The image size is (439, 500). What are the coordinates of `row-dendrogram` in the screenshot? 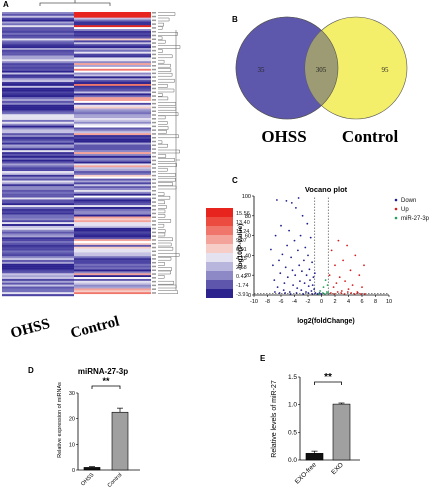 It's located at (169, 153).